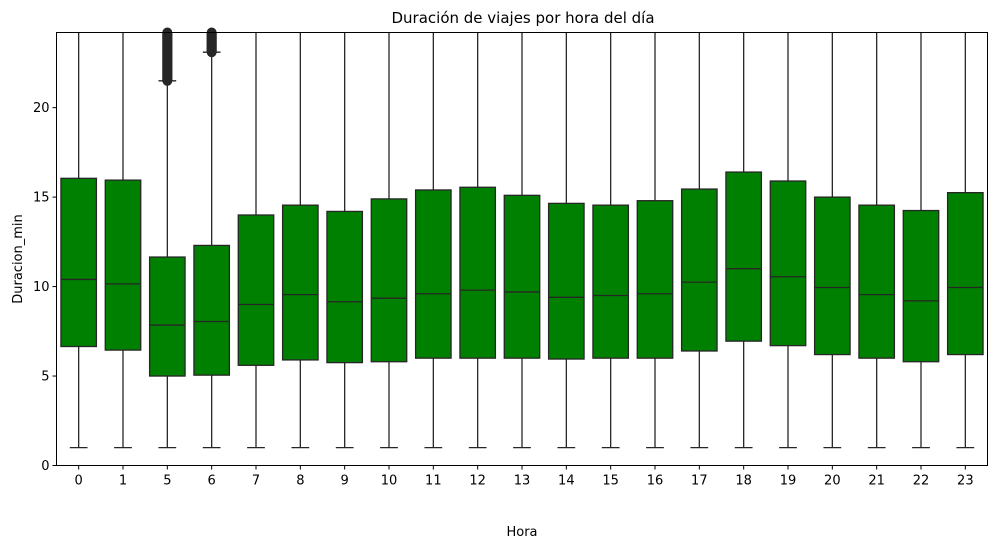 Image resolution: width=997 pixels, height=548 pixels. I want to click on x-tick-label: 5, so click(167, 481).